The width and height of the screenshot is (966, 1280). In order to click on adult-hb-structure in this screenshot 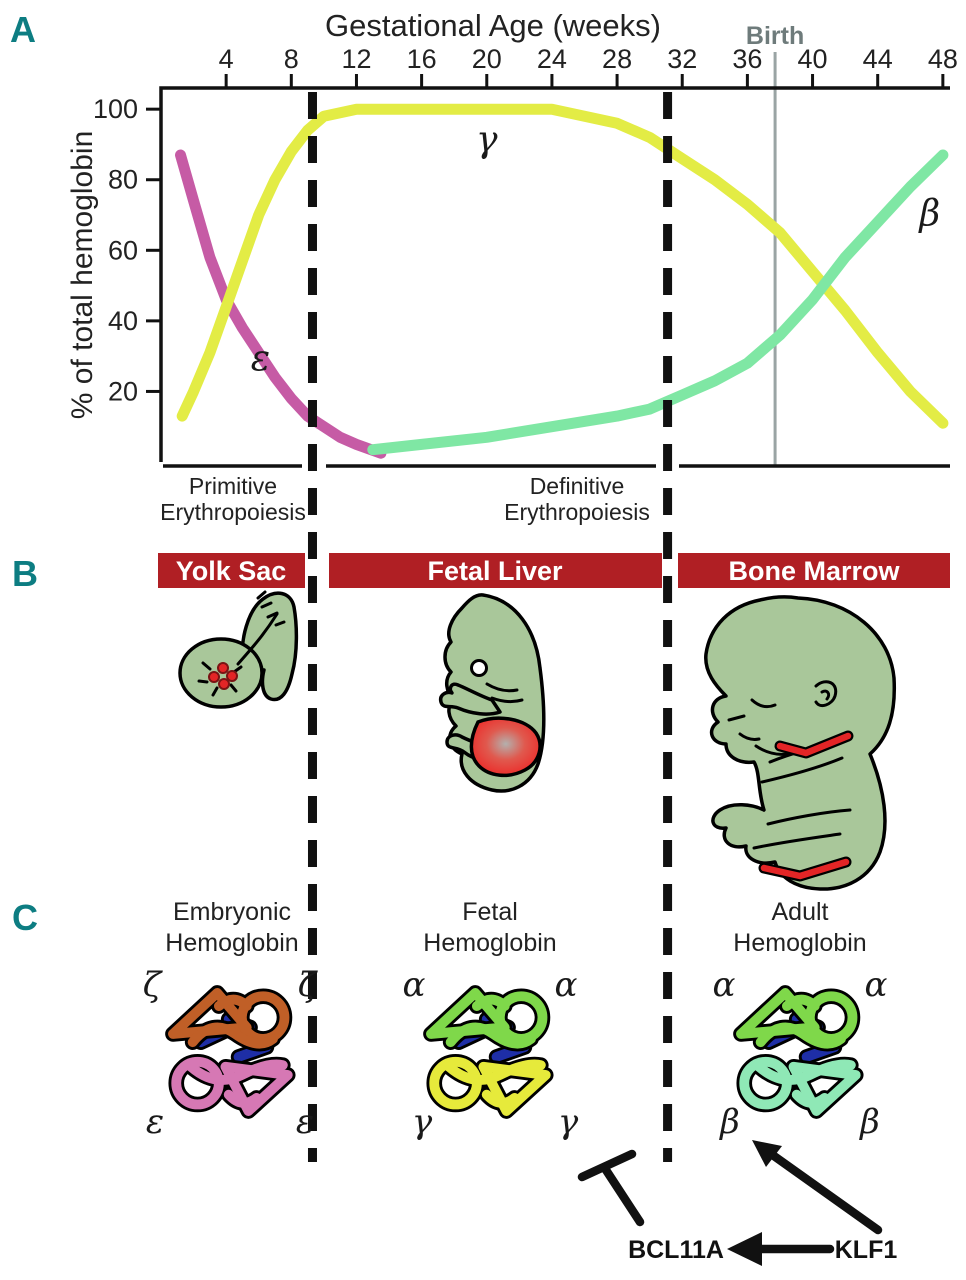, I will do `click(798, 1052)`.